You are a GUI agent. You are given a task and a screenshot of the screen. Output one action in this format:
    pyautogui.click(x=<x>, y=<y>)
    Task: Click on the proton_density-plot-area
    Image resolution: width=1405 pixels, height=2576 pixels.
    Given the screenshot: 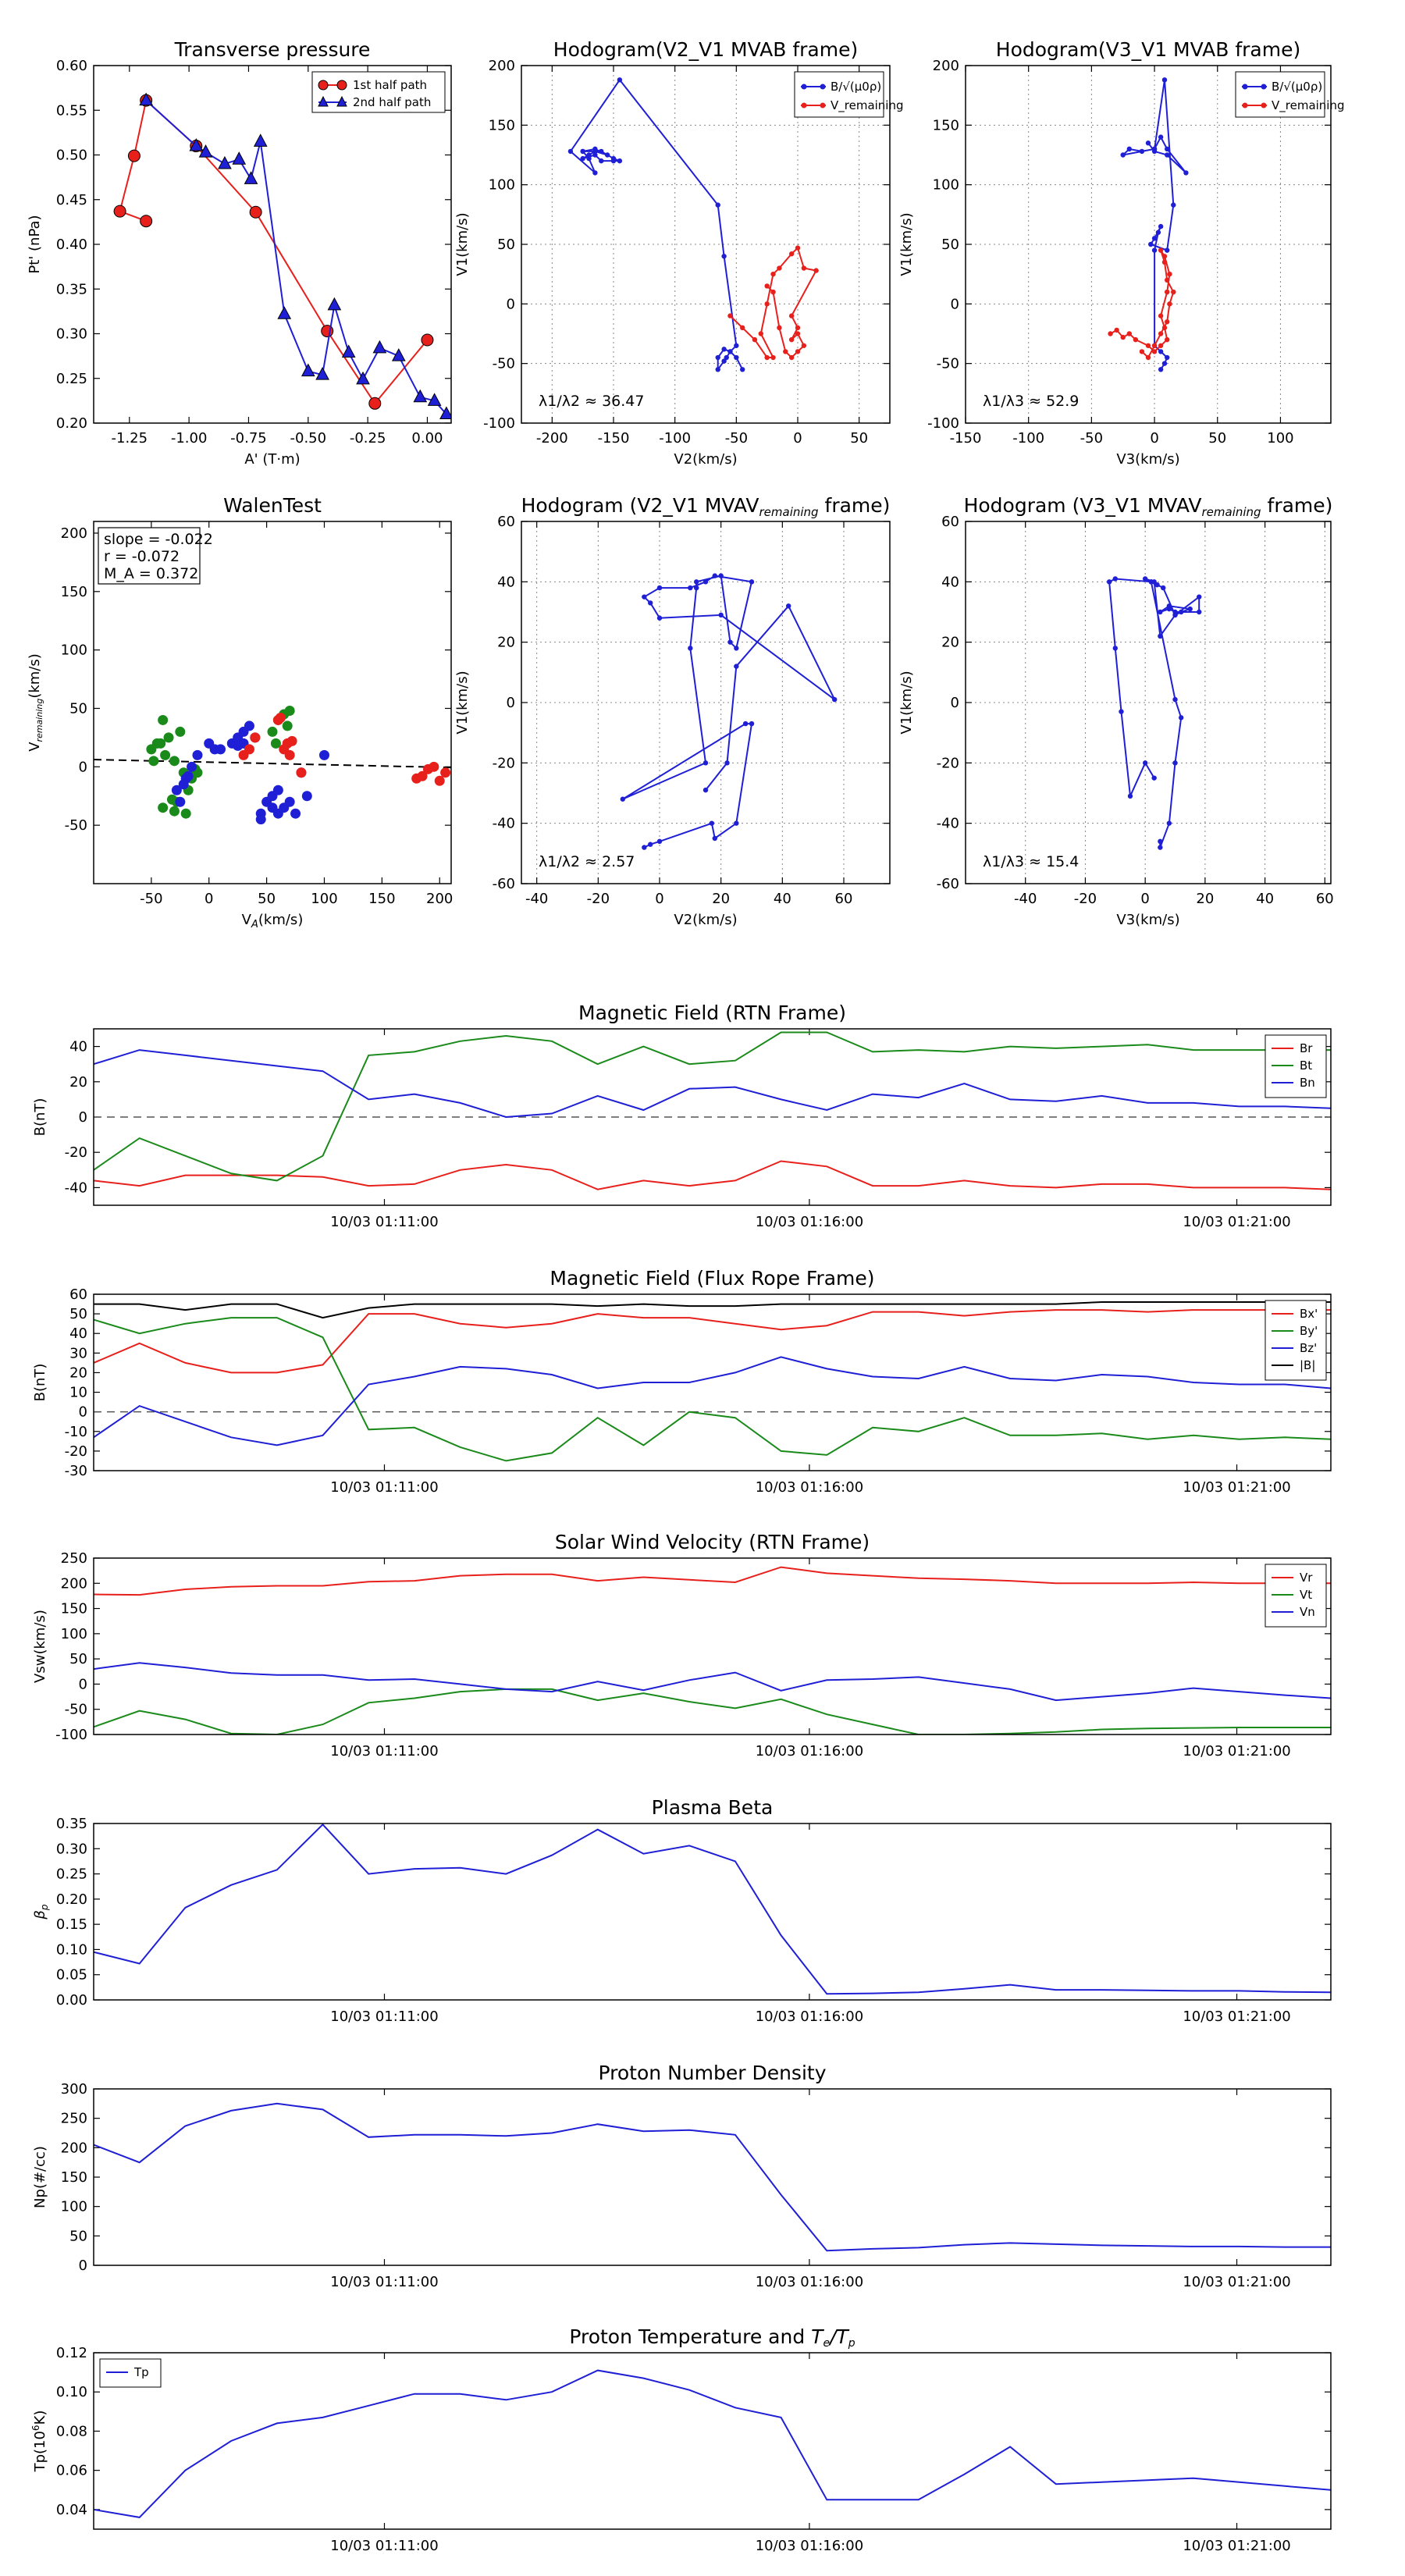 What is the action you would take?
    pyautogui.click(x=713, y=2177)
    